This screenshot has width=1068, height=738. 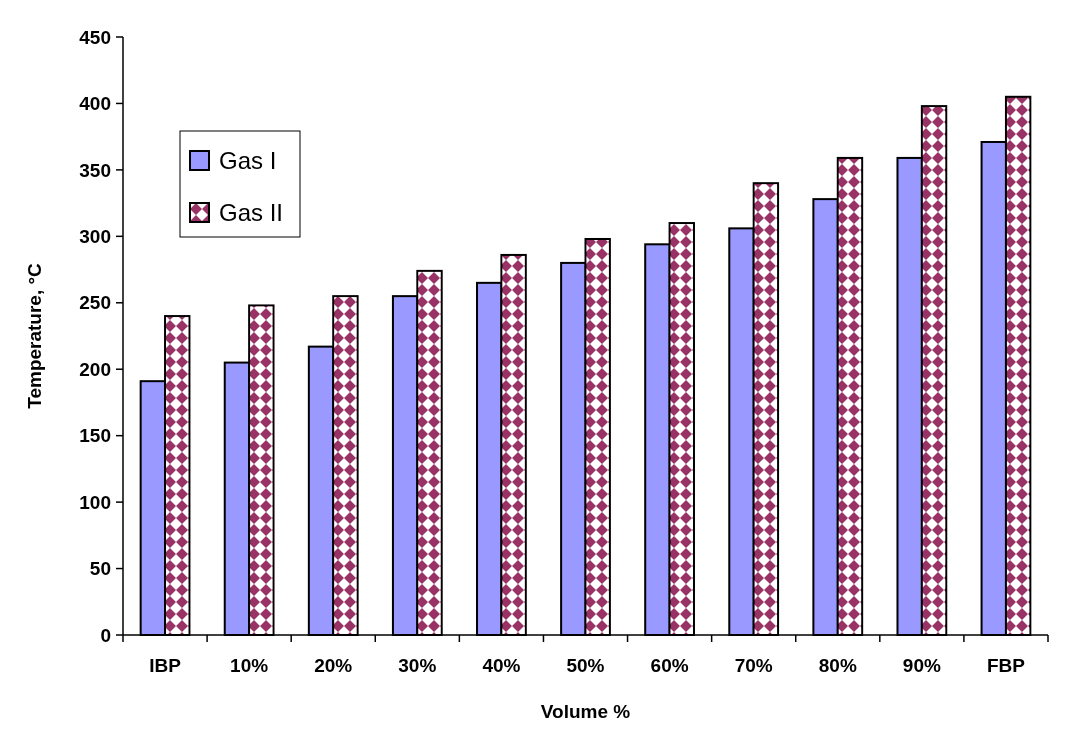 I want to click on y-tick-label: 100, so click(x=95, y=502).